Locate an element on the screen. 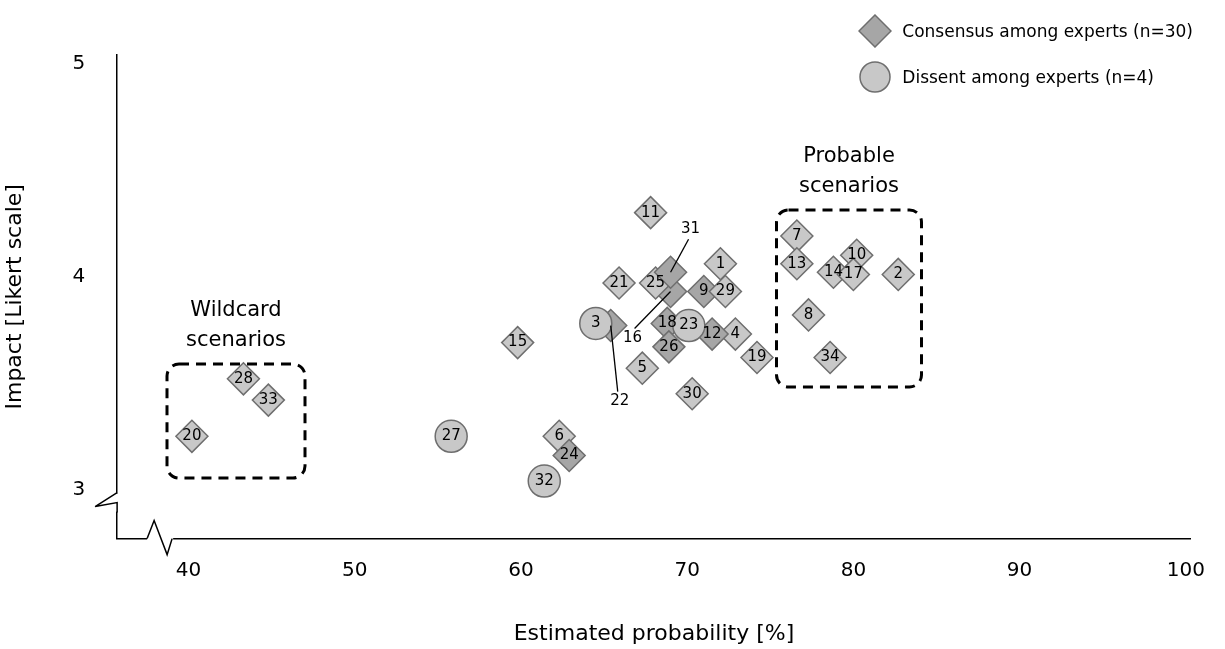 Image resolution: width=1225 pixels, height=649 pixels. x-axis-title: Estimated probability [%] is located at coordinates (654, 632).